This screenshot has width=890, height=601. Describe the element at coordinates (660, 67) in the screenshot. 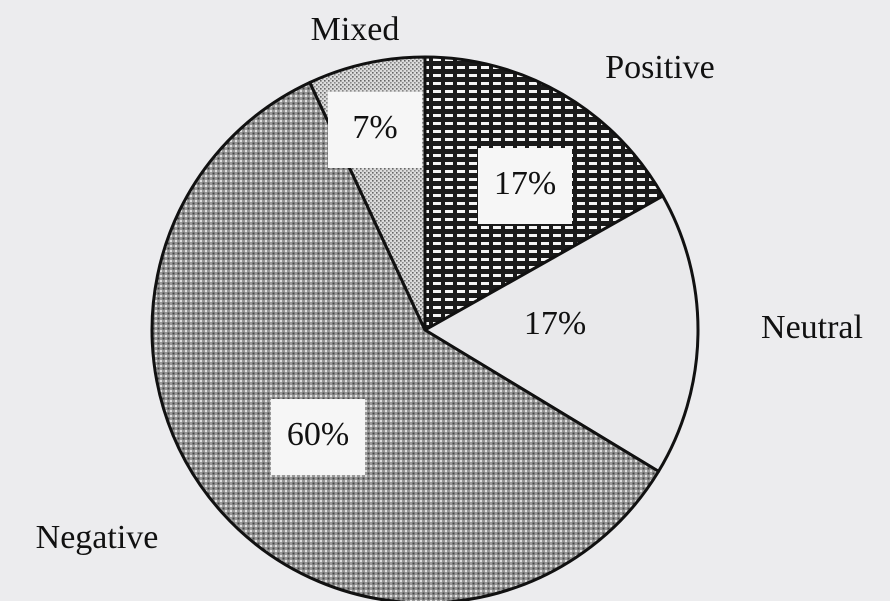

I see `category-label: Positive` at that location.